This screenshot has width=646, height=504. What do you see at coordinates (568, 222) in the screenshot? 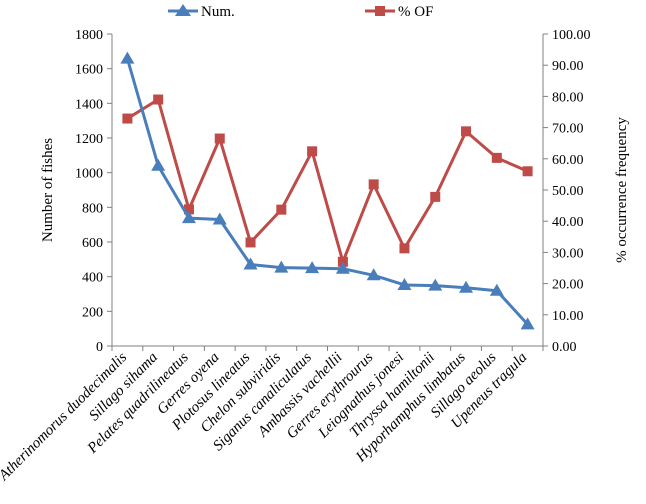
I see `right-tick-label: 40.00` at bounding box center [568, 222].